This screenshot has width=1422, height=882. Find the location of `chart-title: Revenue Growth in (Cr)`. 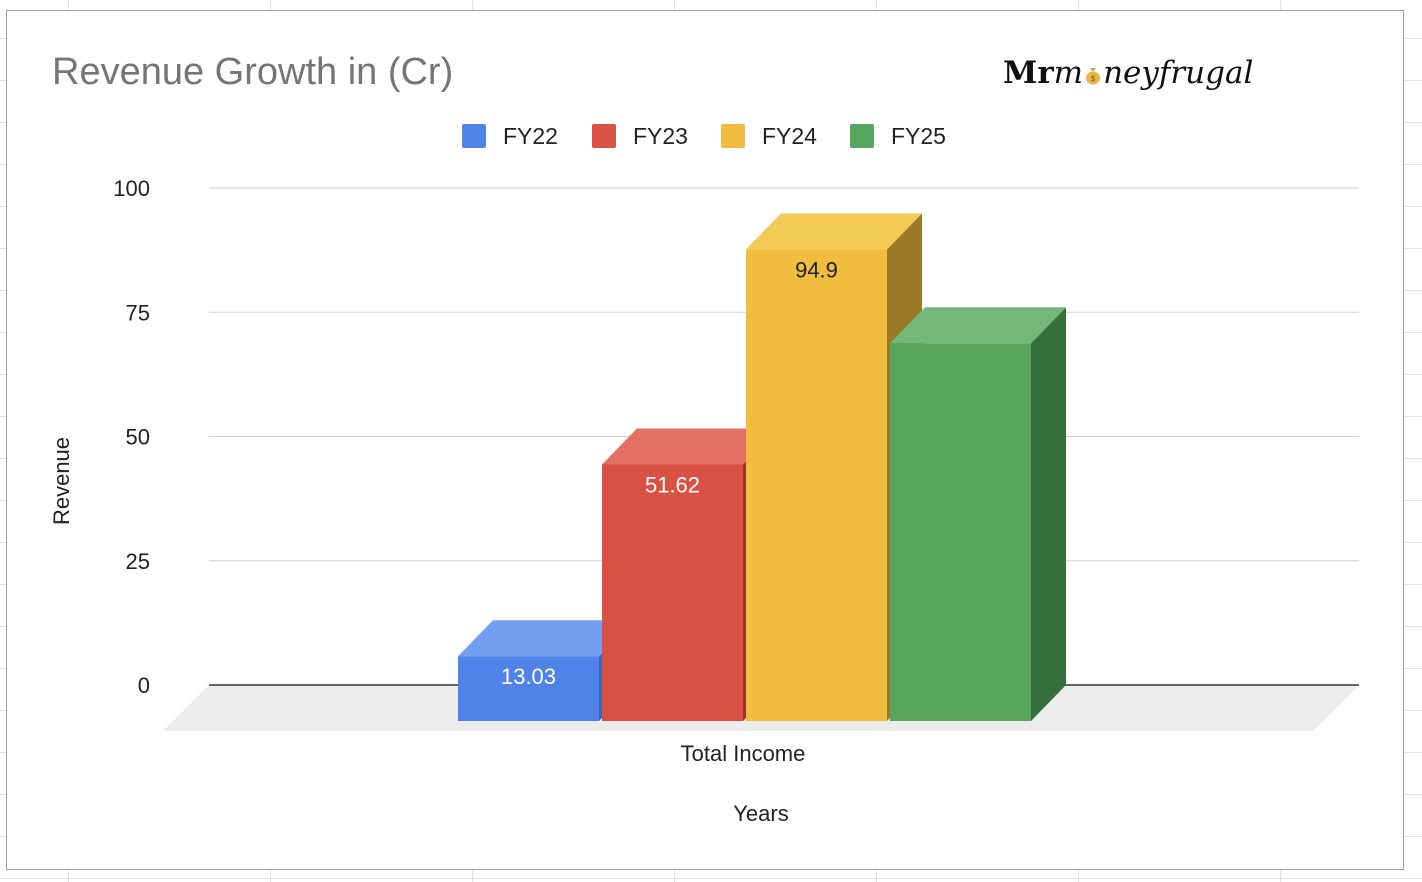

chart-title: Revenue Growth in (Cr) is located at coordinates (253, 72).